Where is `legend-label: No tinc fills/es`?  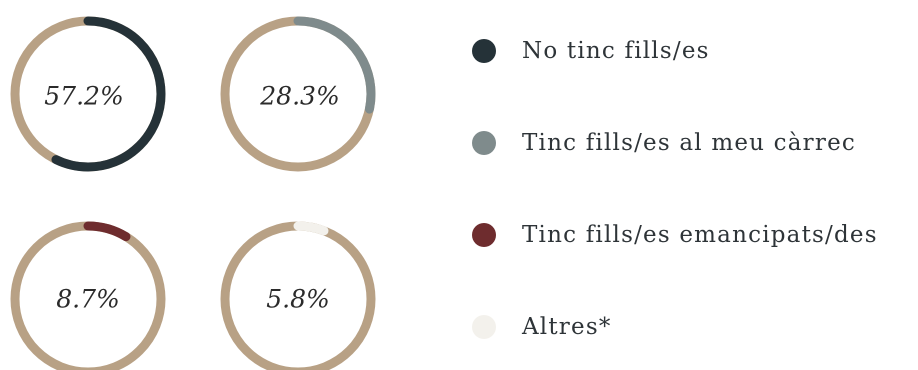
legend-label: No tinc fills/es is located at coordinates (616, 51).